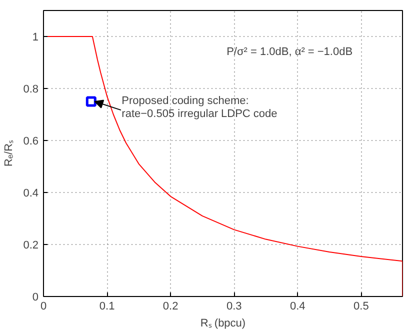 The width and height of the screenshot is (416, 332). What do you see at coordinates (223, 324) in the screenshot?
I see `x-axis-title: Rₛ (bpcu)` at bounding box center [223, 324].